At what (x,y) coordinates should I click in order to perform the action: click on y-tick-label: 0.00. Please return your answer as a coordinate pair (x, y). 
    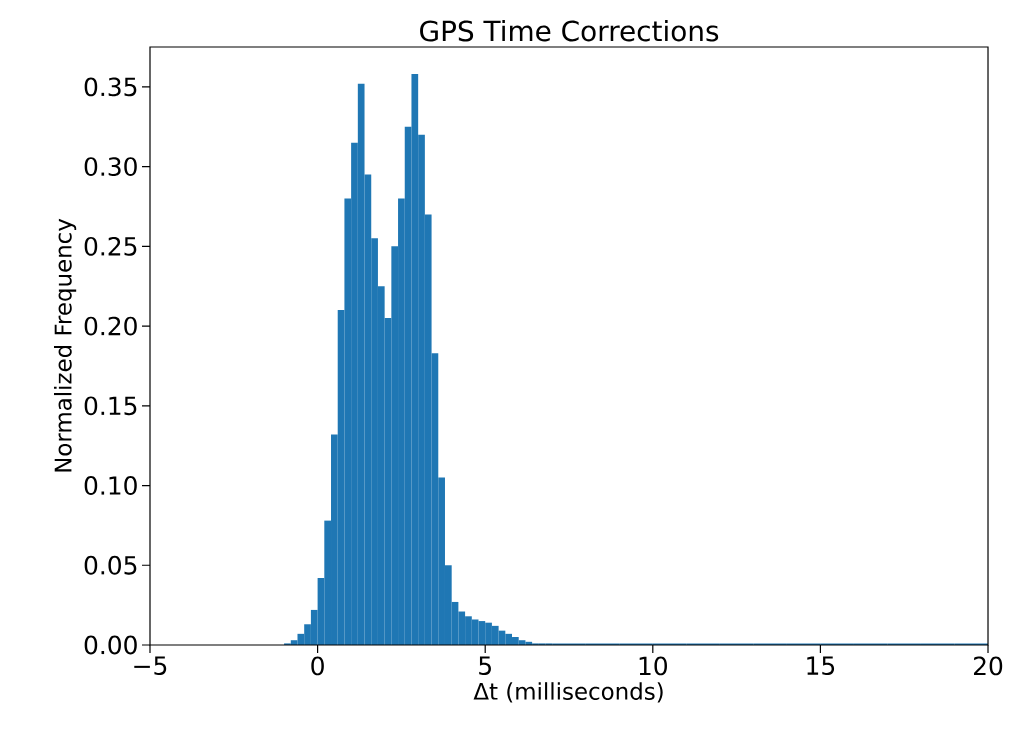
    Looking at the image, I should click on (110, 645).